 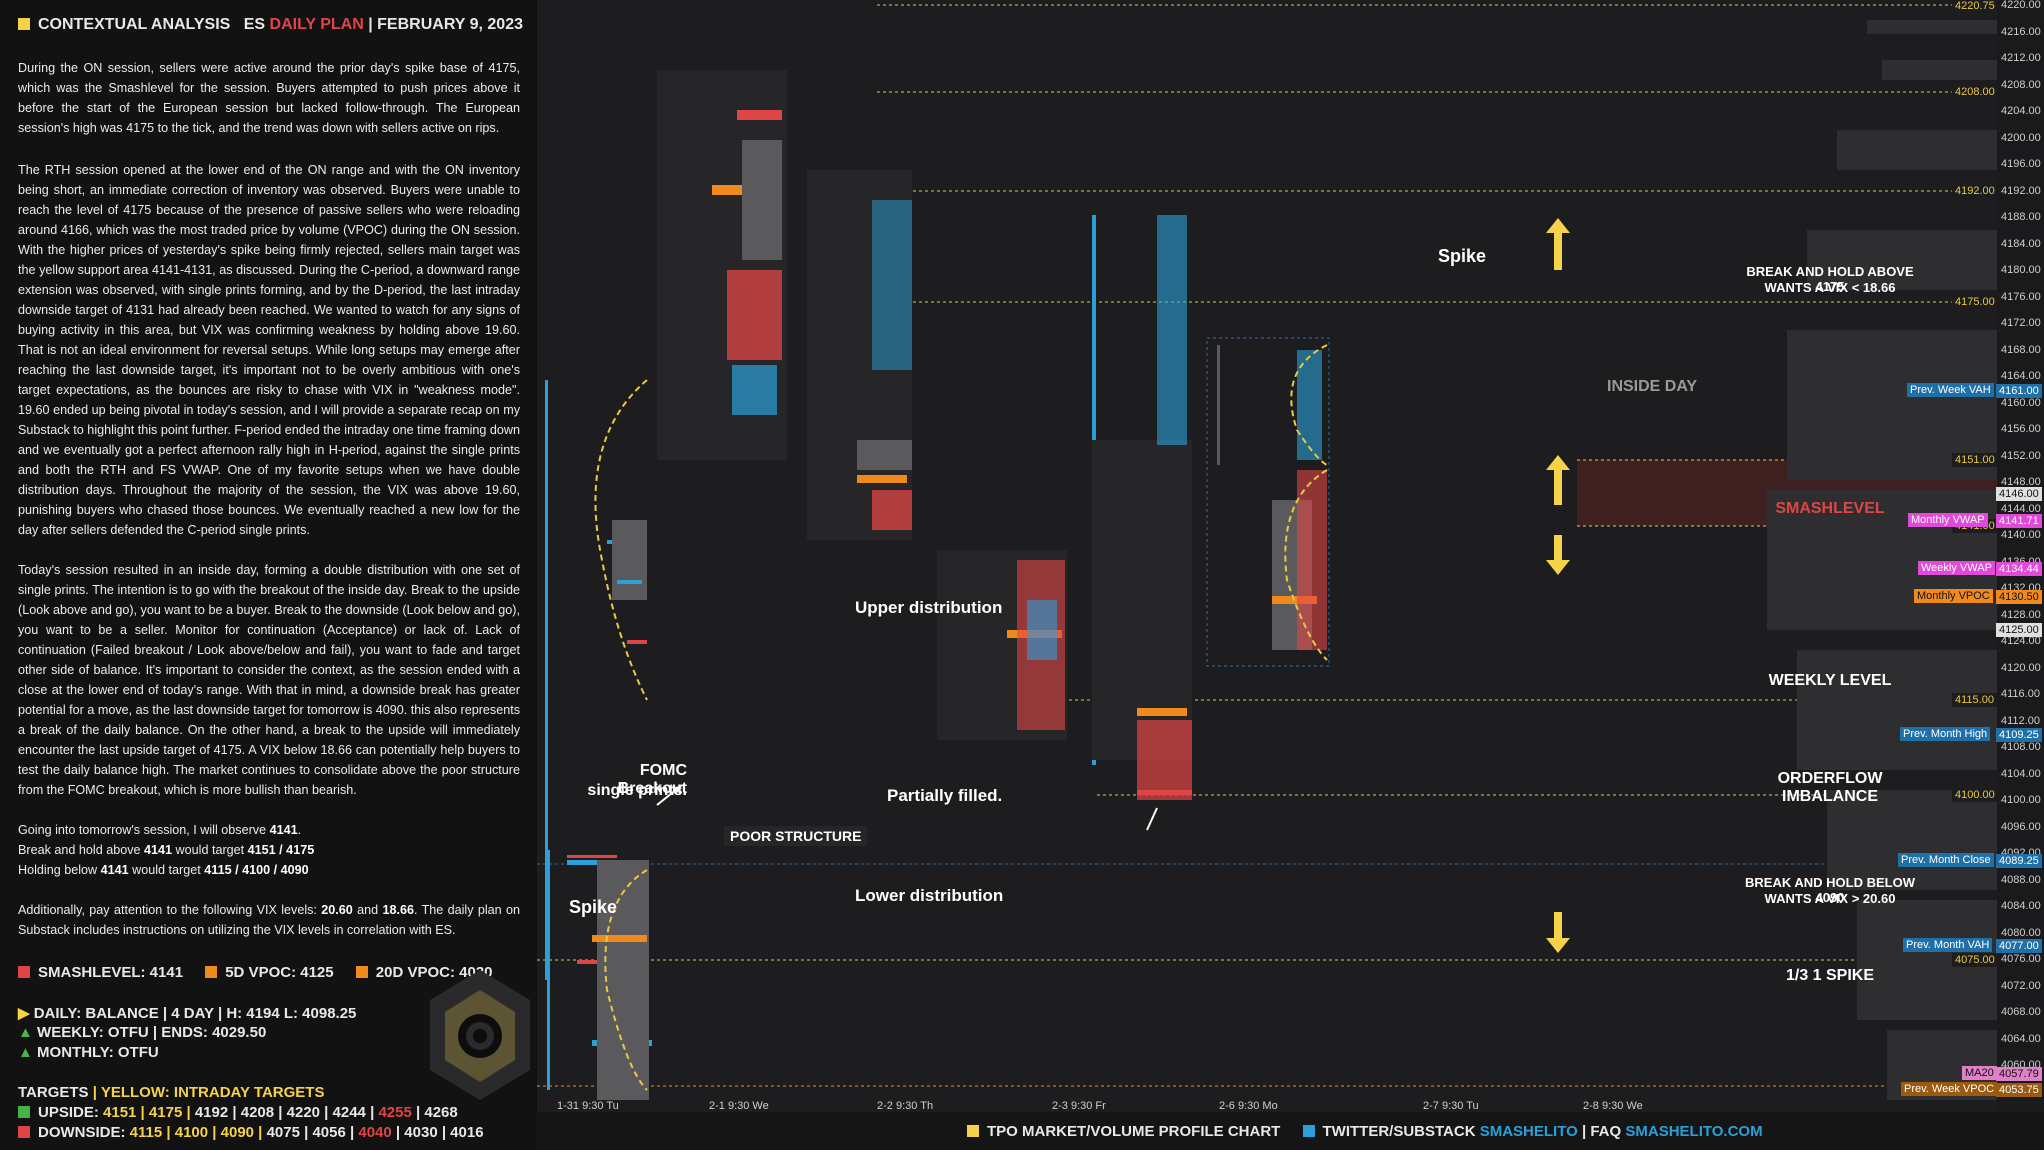 I want to click on targets-title: TARGETS | YELLOW: INTRADAY TARGETS, so click(x=171, y=1092).